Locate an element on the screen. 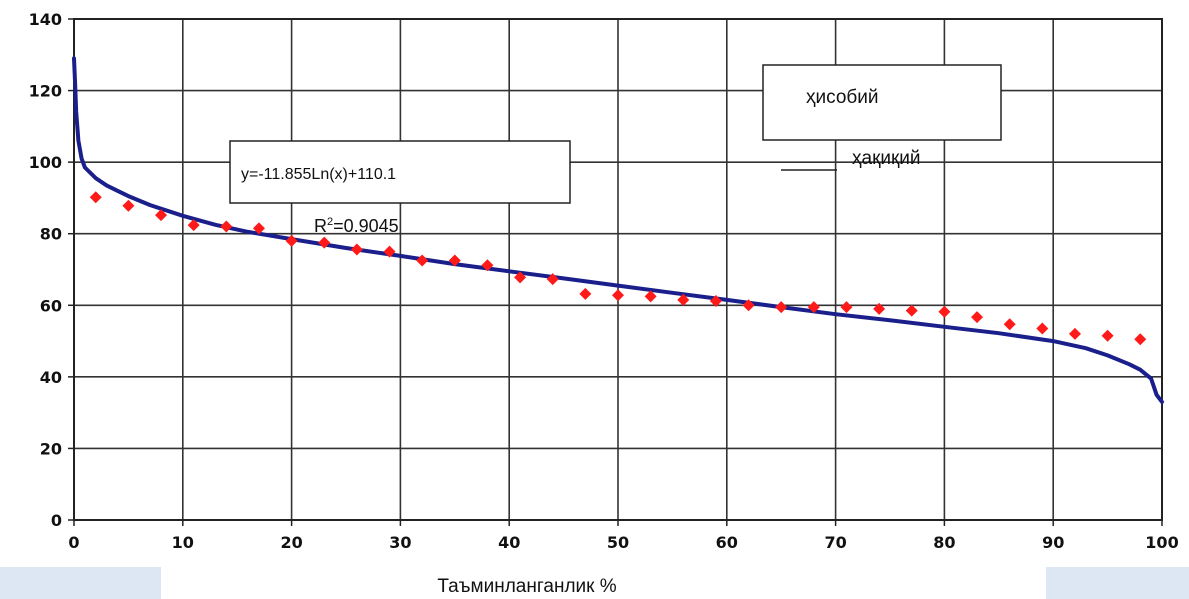 The height and width of the screenshot is (599, 1189). x-tick-label: 40 is located at coordinates (509, 542).